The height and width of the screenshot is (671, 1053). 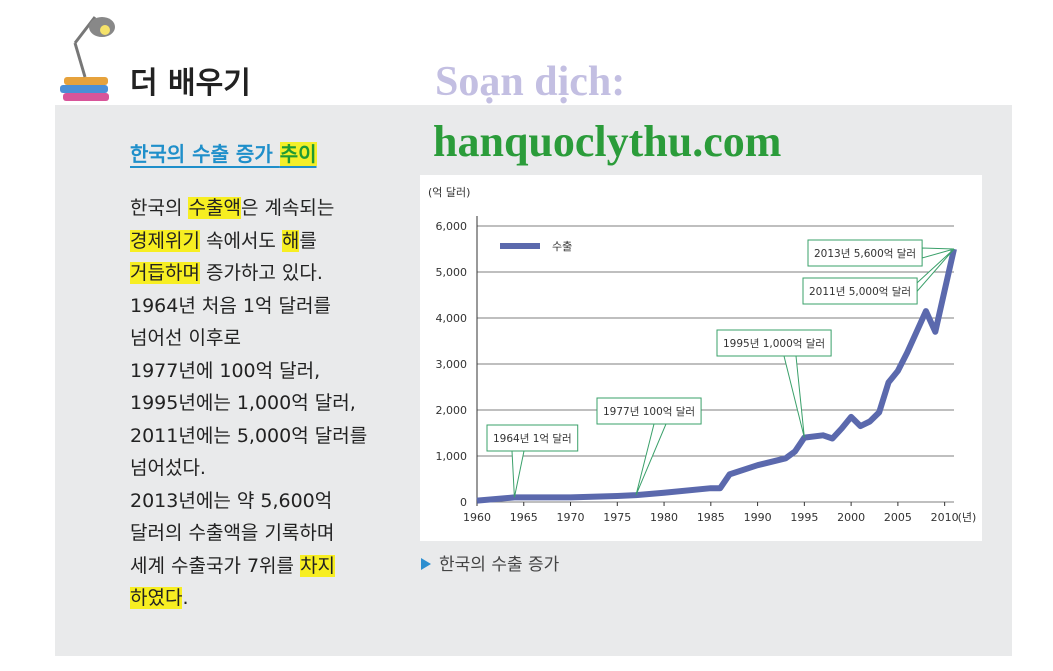 I want to click on text: 달러의 수출액을 기록하며, so click(x=232, y=533).